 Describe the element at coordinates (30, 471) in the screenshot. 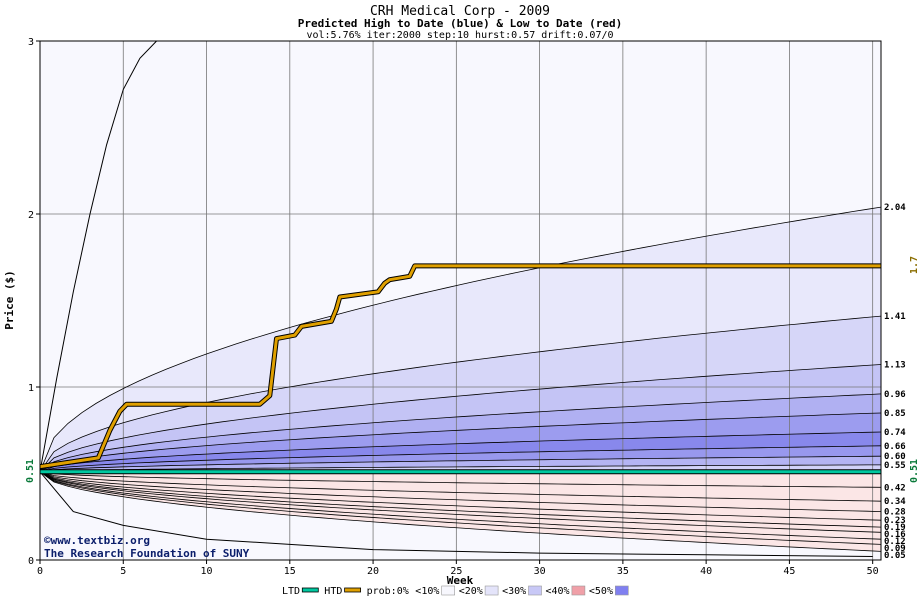

I see `start-price-label-left: 0.51` at that location.